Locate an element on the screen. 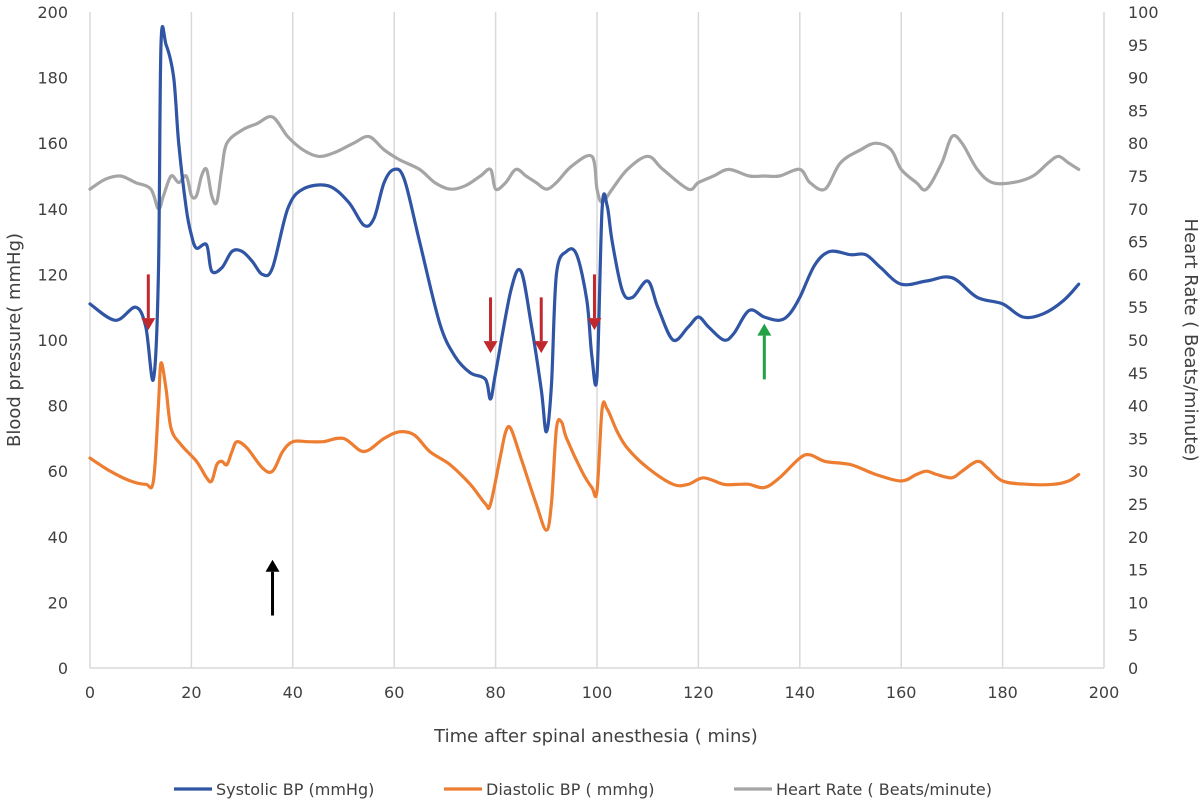 This screenshot has height=808, width=1200. y2-tick-label: 0 is located at coordinates (1133, 668).